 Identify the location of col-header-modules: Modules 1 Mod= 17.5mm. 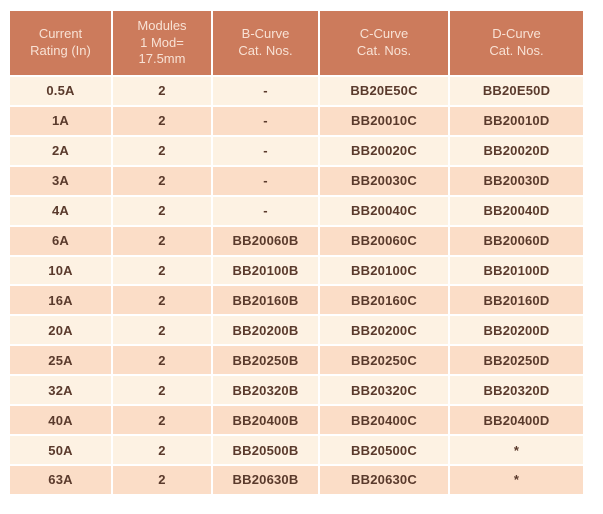
(162, 43).